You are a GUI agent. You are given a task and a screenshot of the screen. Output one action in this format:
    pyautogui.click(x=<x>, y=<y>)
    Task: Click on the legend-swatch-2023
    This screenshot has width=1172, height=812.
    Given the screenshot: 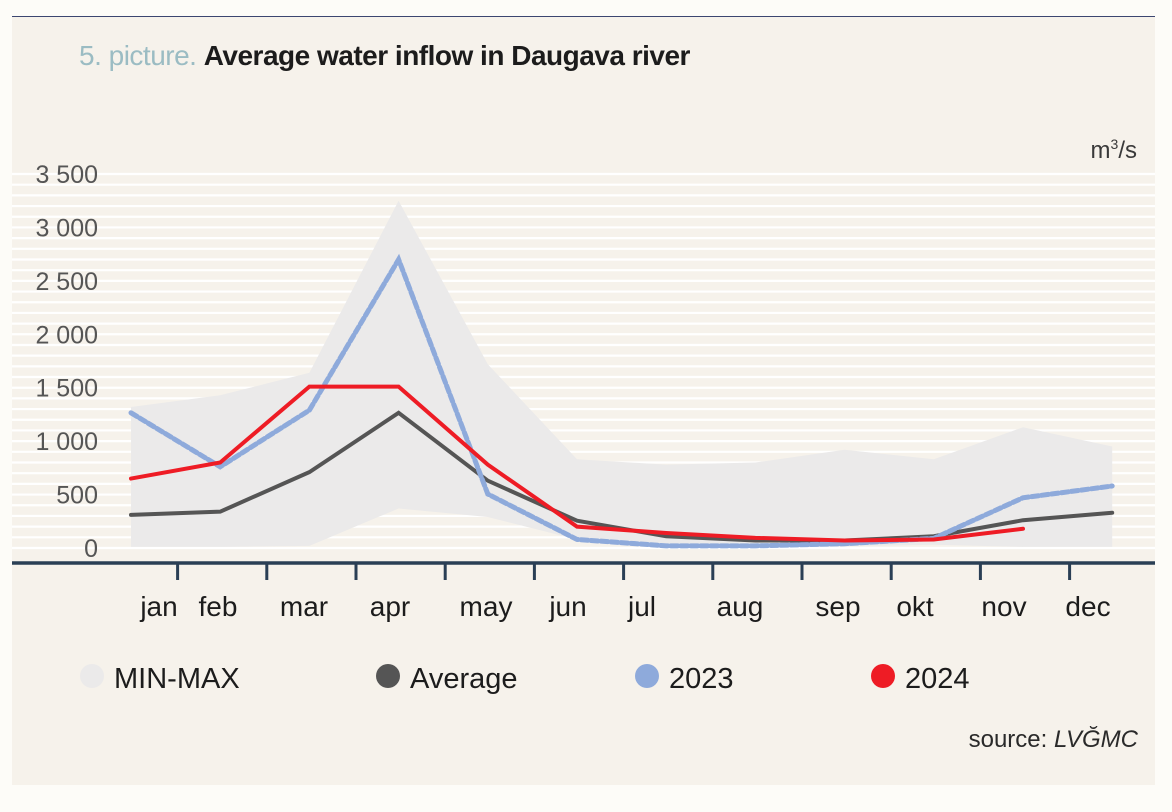 What is the action you would take?
    pyautogui.click(x=647, y=676)
    